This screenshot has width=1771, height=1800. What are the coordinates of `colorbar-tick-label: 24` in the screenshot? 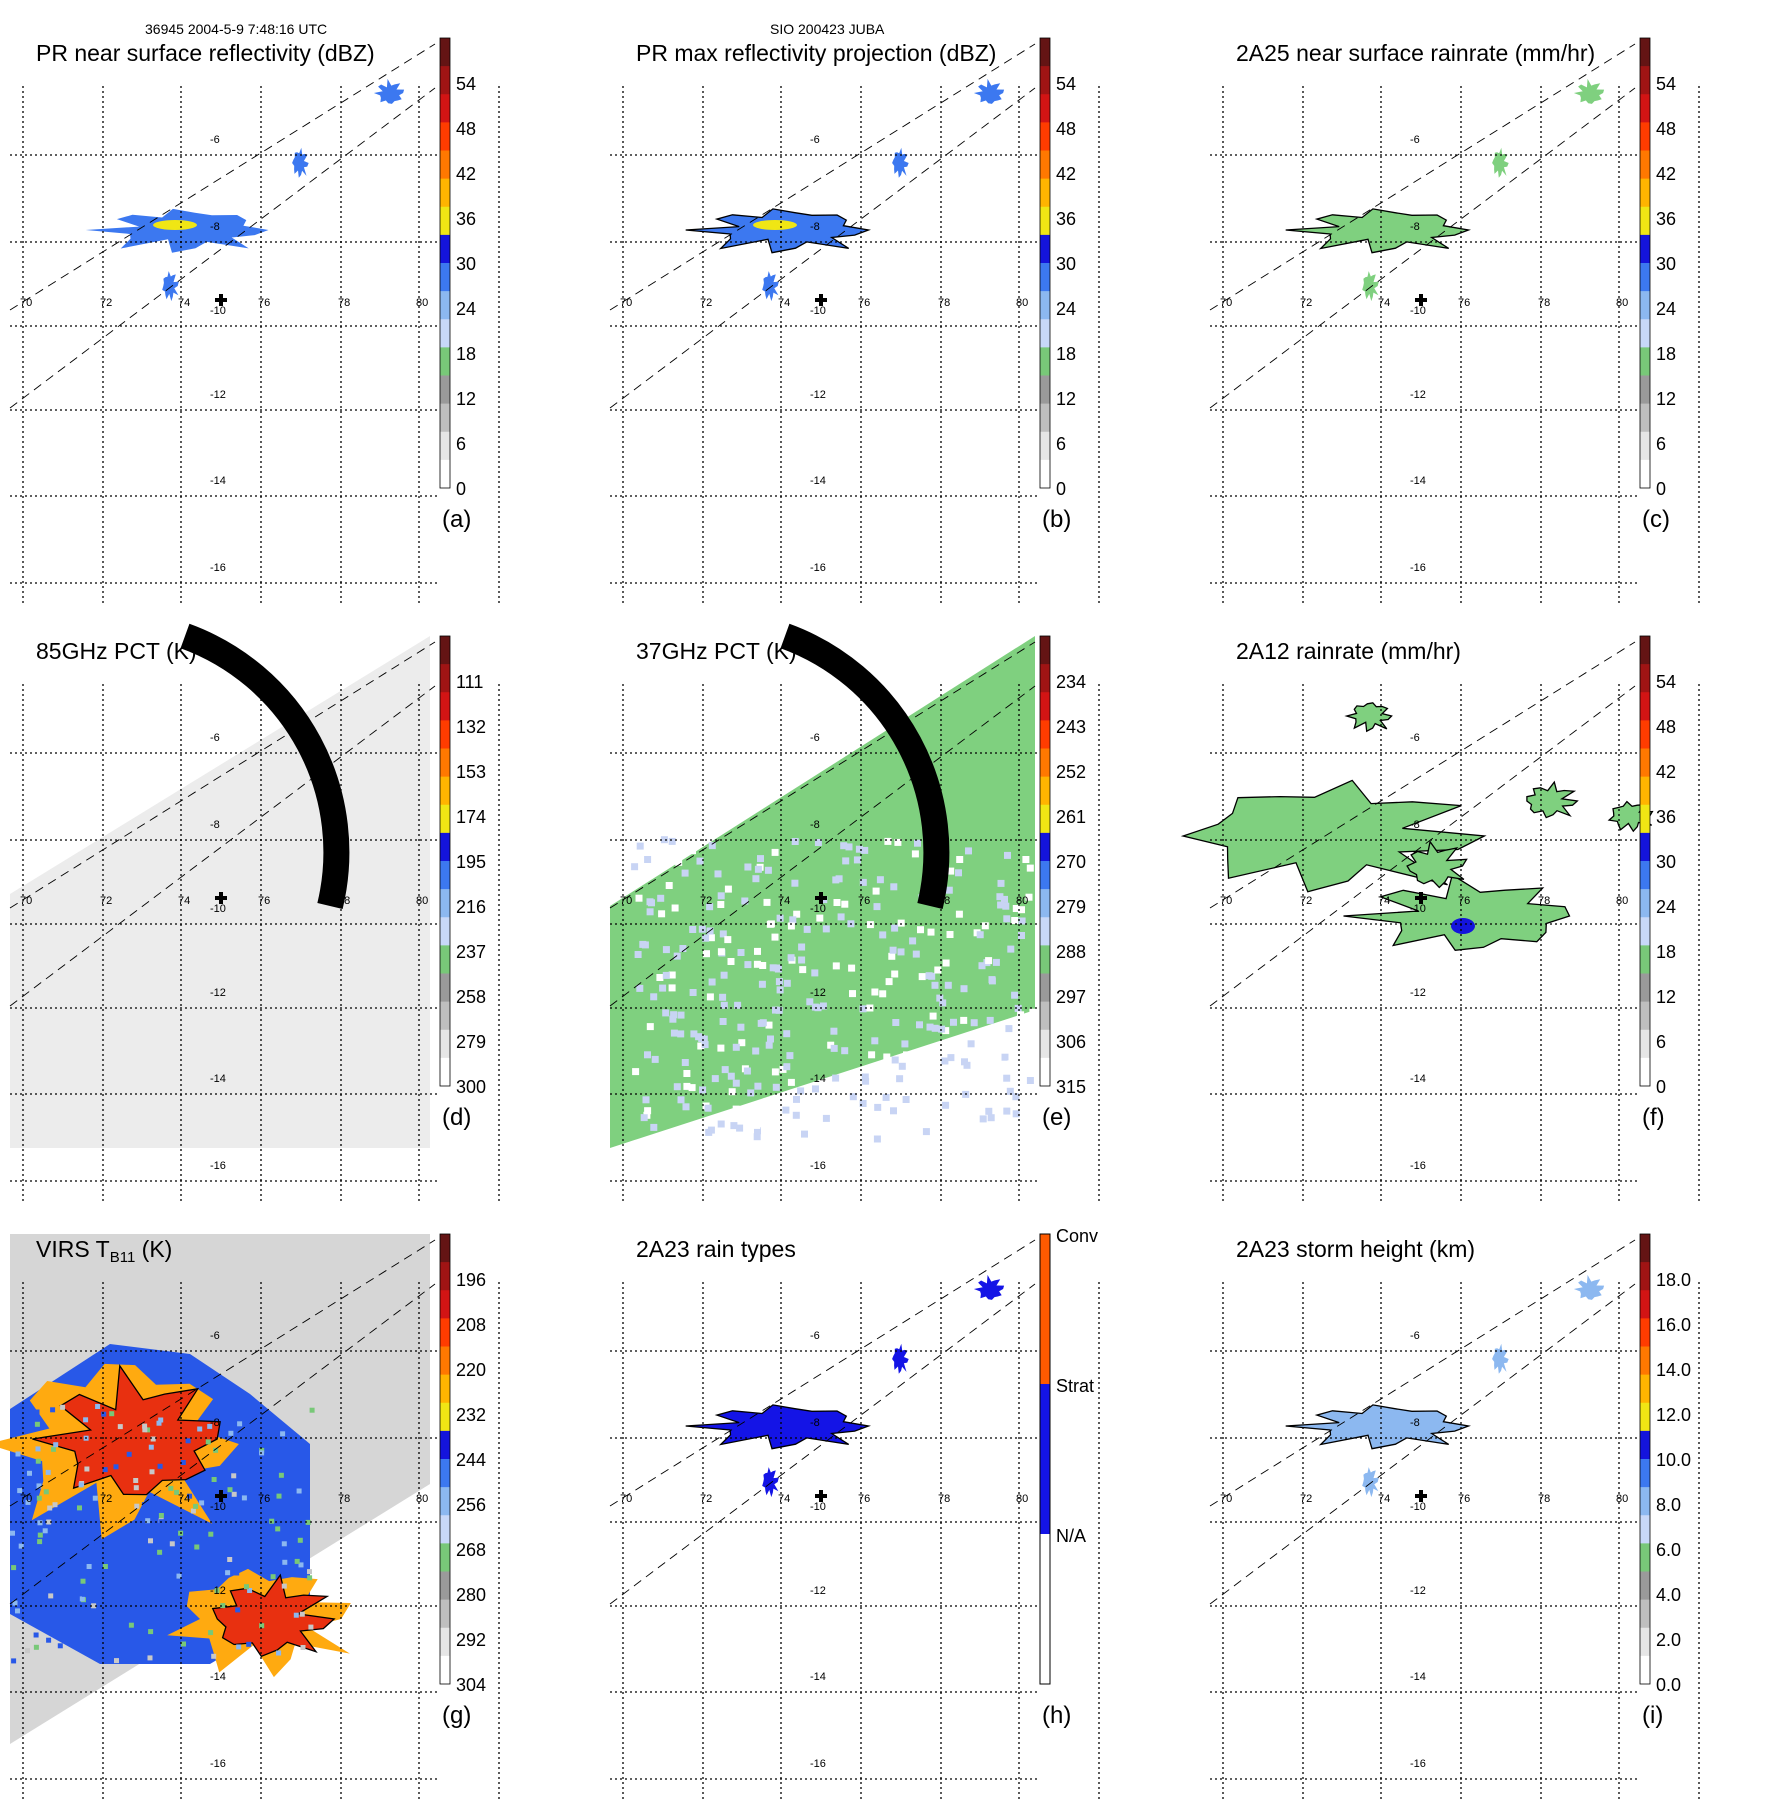 It's located at (466, 309).